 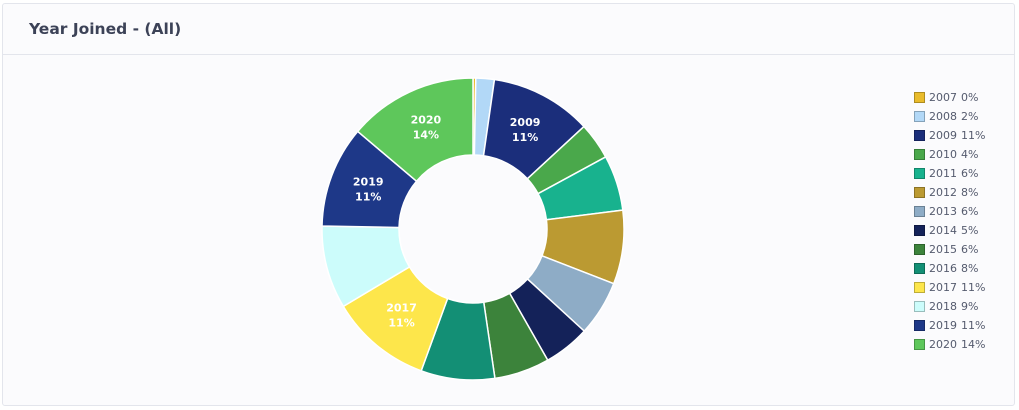 What do you see at coordinates (943, 135) in the screenshot?
I see `legend-label: 2009` at bounding box center [943, 135].